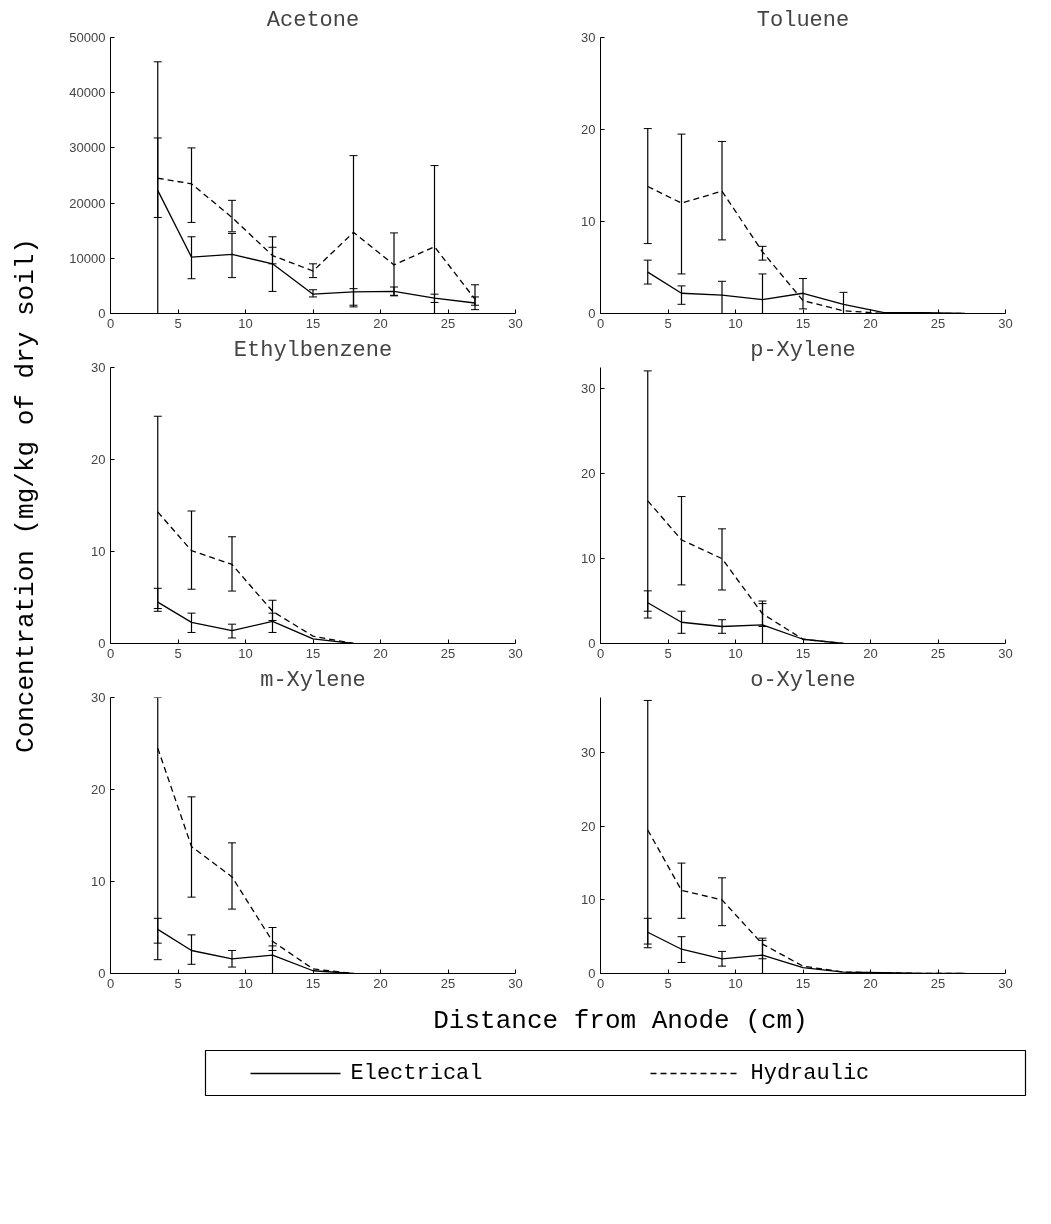 The image size is (1051, 1224). Describe the element at coordinates (87, 93) in the screenshot. I see `y-tick-label: 40000` at that location.